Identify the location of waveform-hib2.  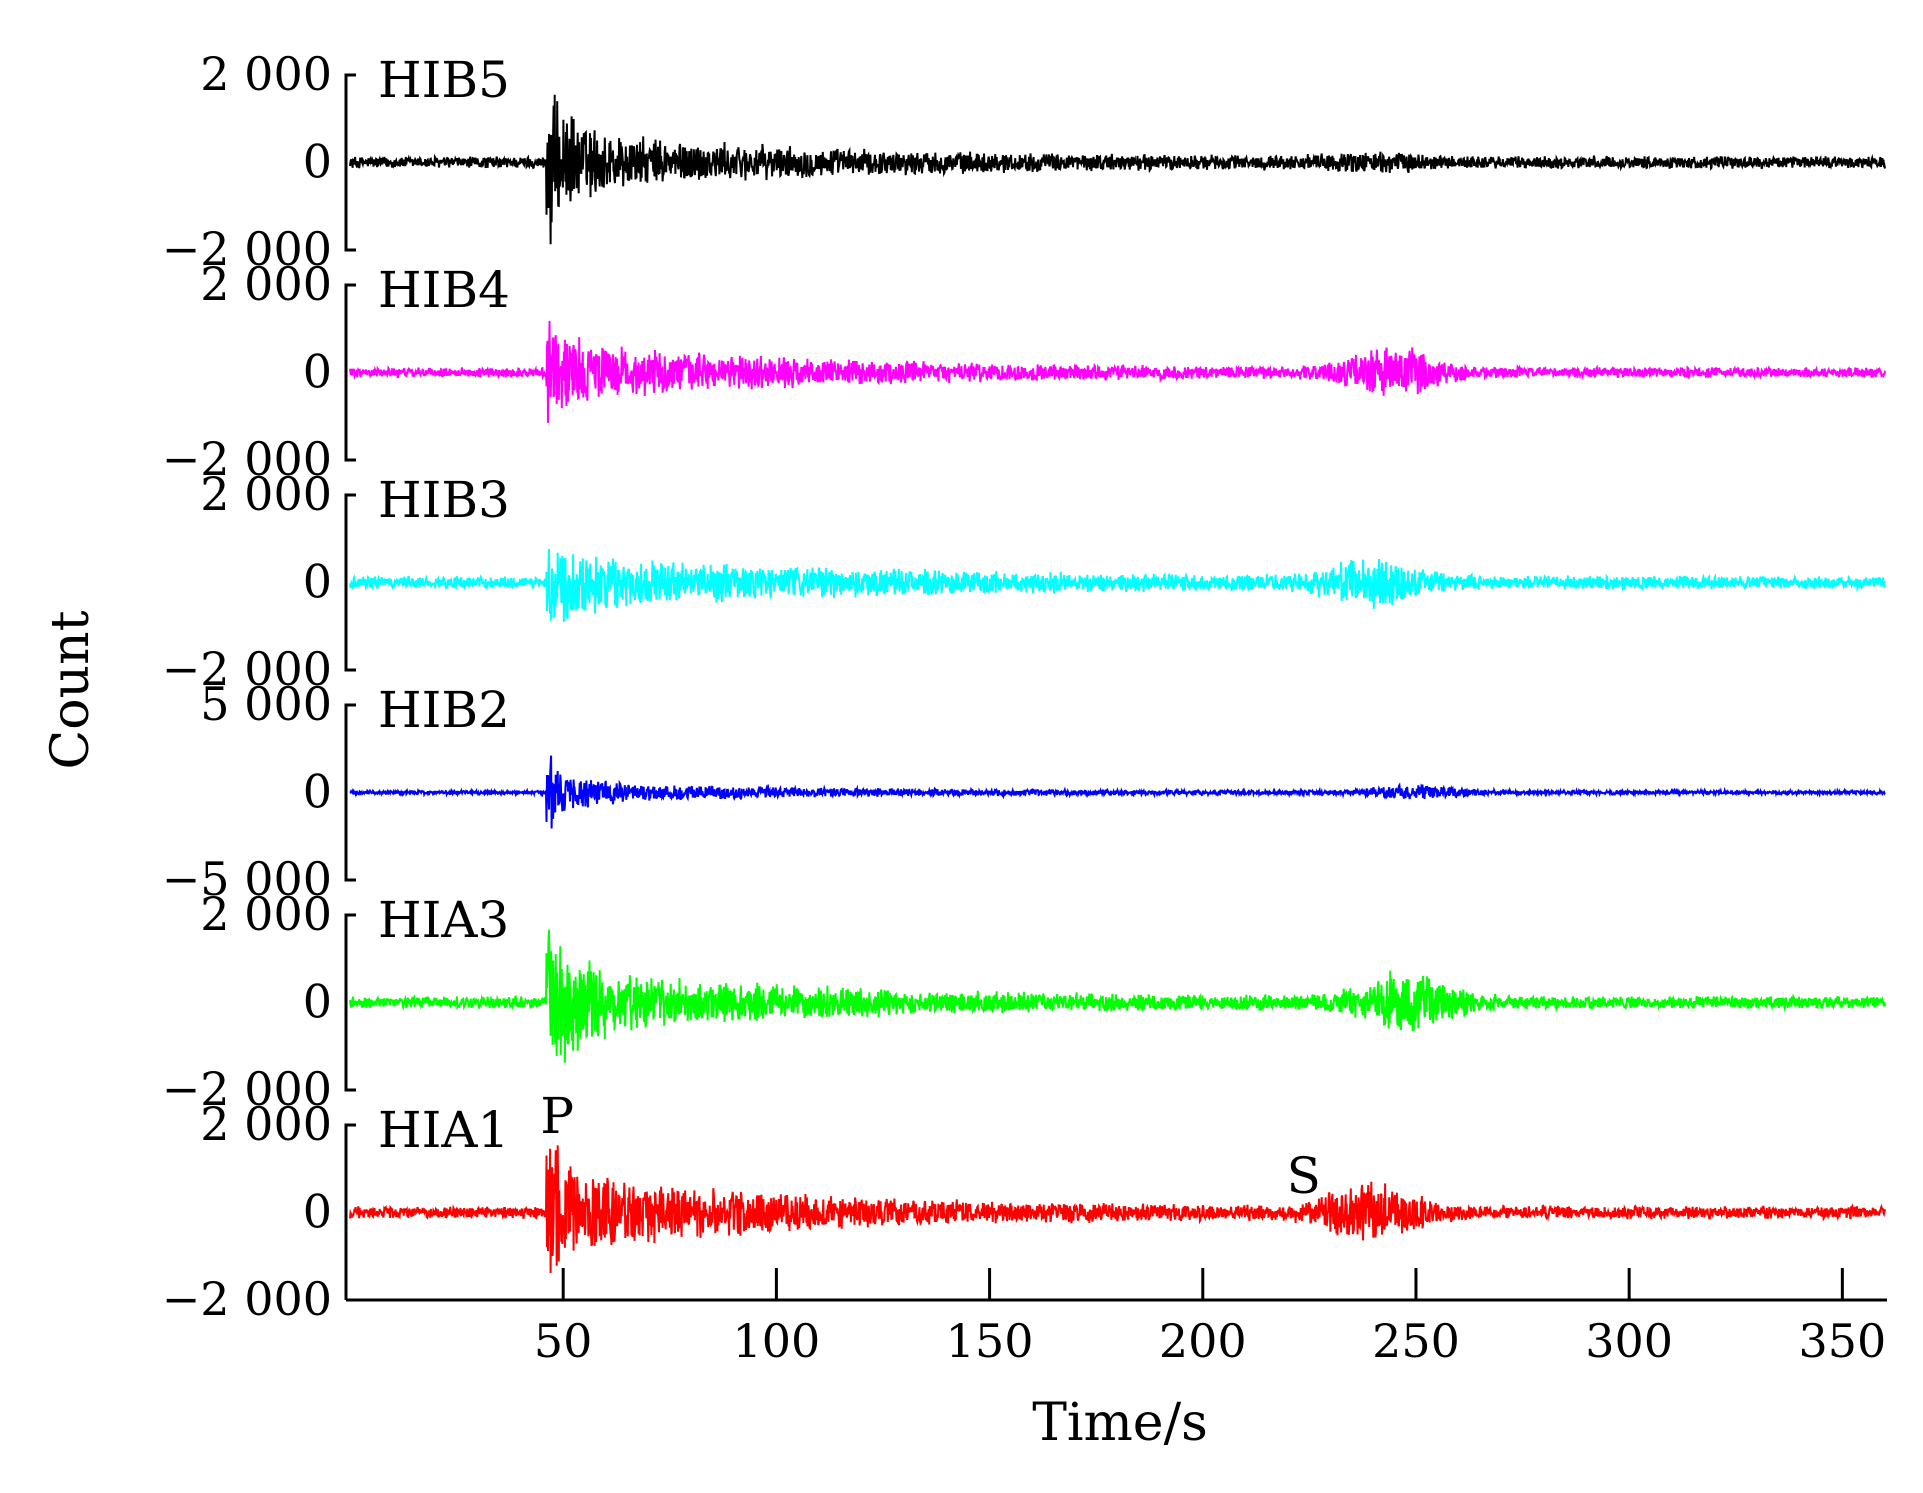
(1117, 792).